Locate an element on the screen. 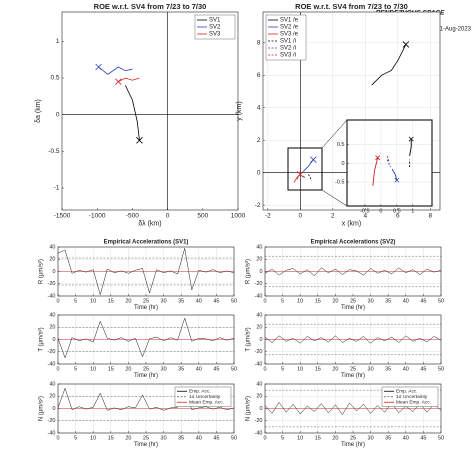 This screenshot has width=474, height=457. x-tick-label: 6 is located at coordinates (398, 216).